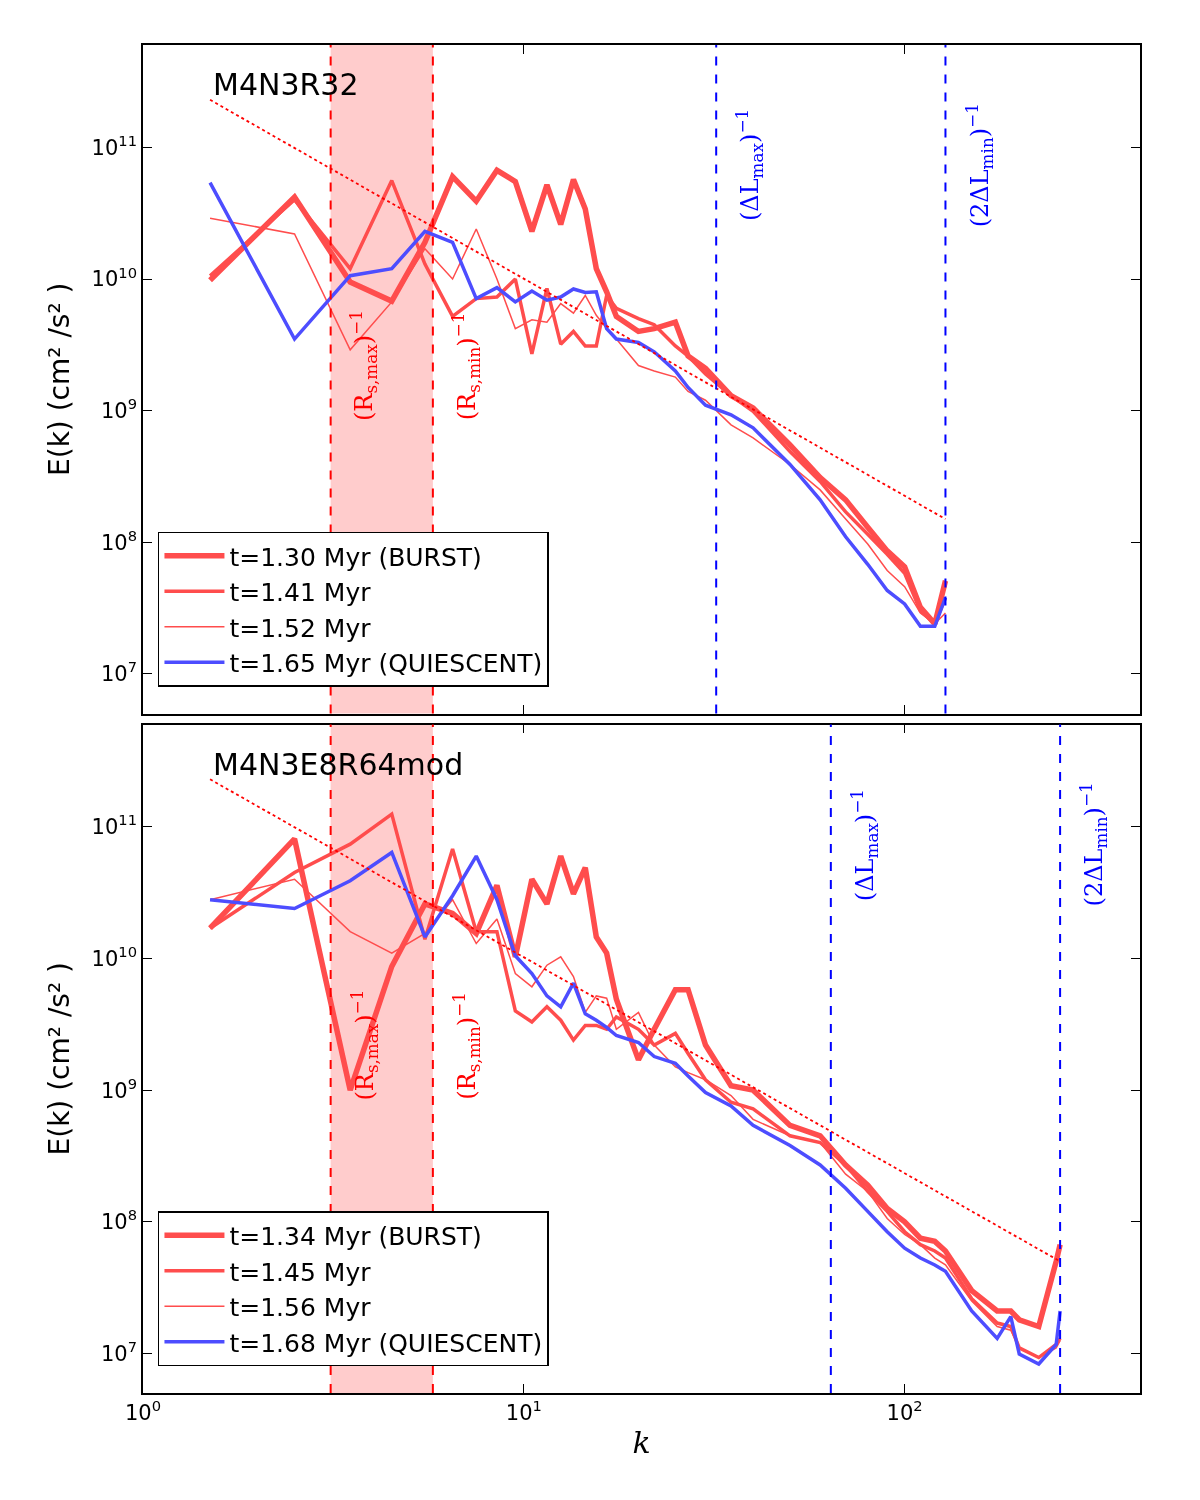  I want to click on legend-label: t=1.68 Myr (QUIESCENT), so click(386, 1343).